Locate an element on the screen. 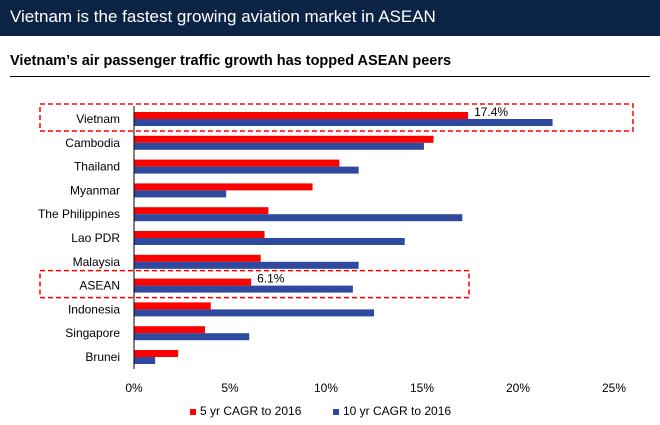 This screenshot has height=425, width=660. legend-label-5-yr-cagr-to-2016: 5 yr CAGR to 2016 is located at coordinates (251, 411).